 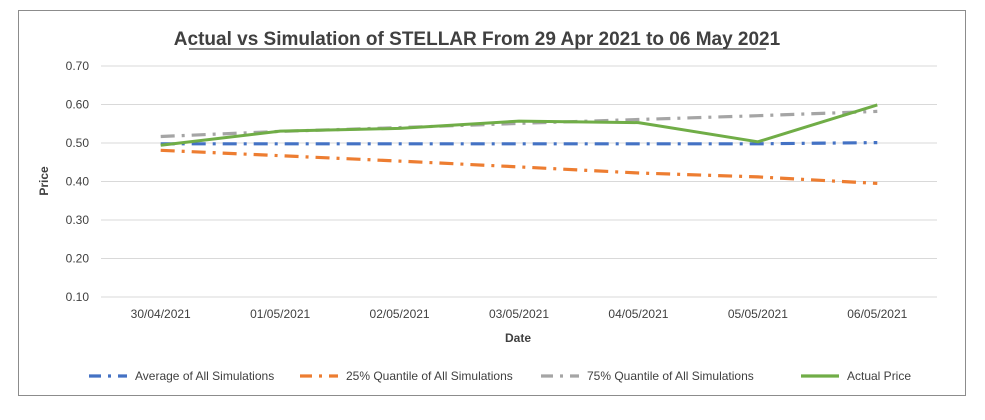 What do you see at coordinates (78, 259) in the screenshot?
I see `y-tick-label: 0.20` at bounding box center [78, 259].